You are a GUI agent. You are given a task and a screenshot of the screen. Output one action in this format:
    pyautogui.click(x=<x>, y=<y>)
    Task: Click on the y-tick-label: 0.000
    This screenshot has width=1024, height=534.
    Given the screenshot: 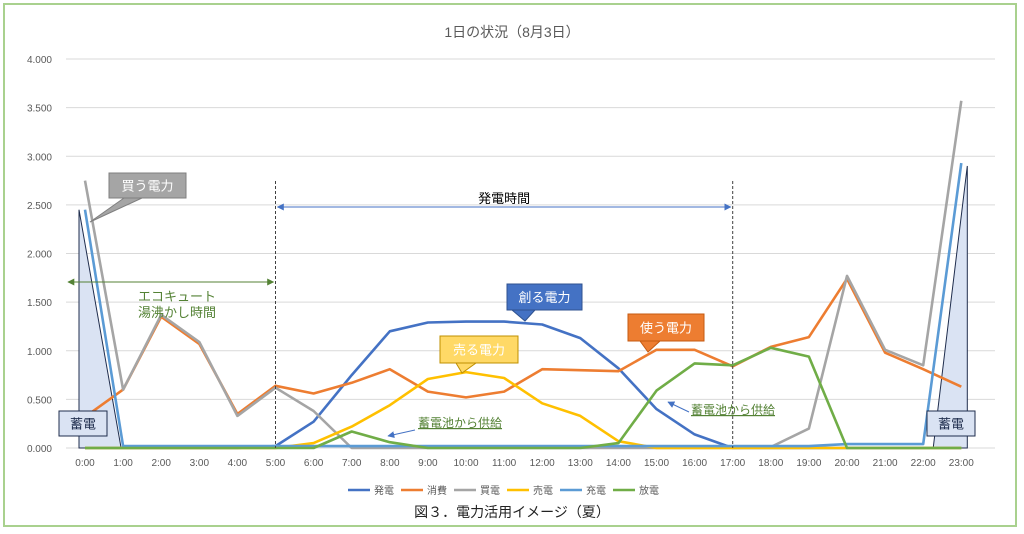 What is the action you would take?
    pyautogui.click(x=39, y=449)
    